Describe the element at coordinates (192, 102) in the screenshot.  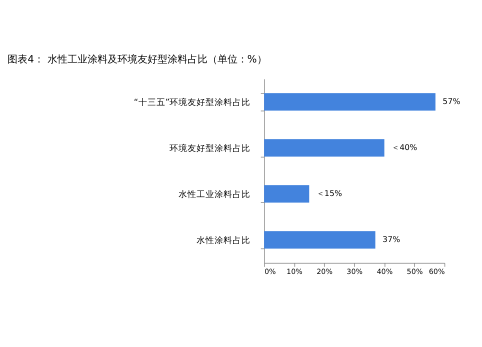
I see `y-tick-label: “十三五”环境友好型涂料占比` at that location.